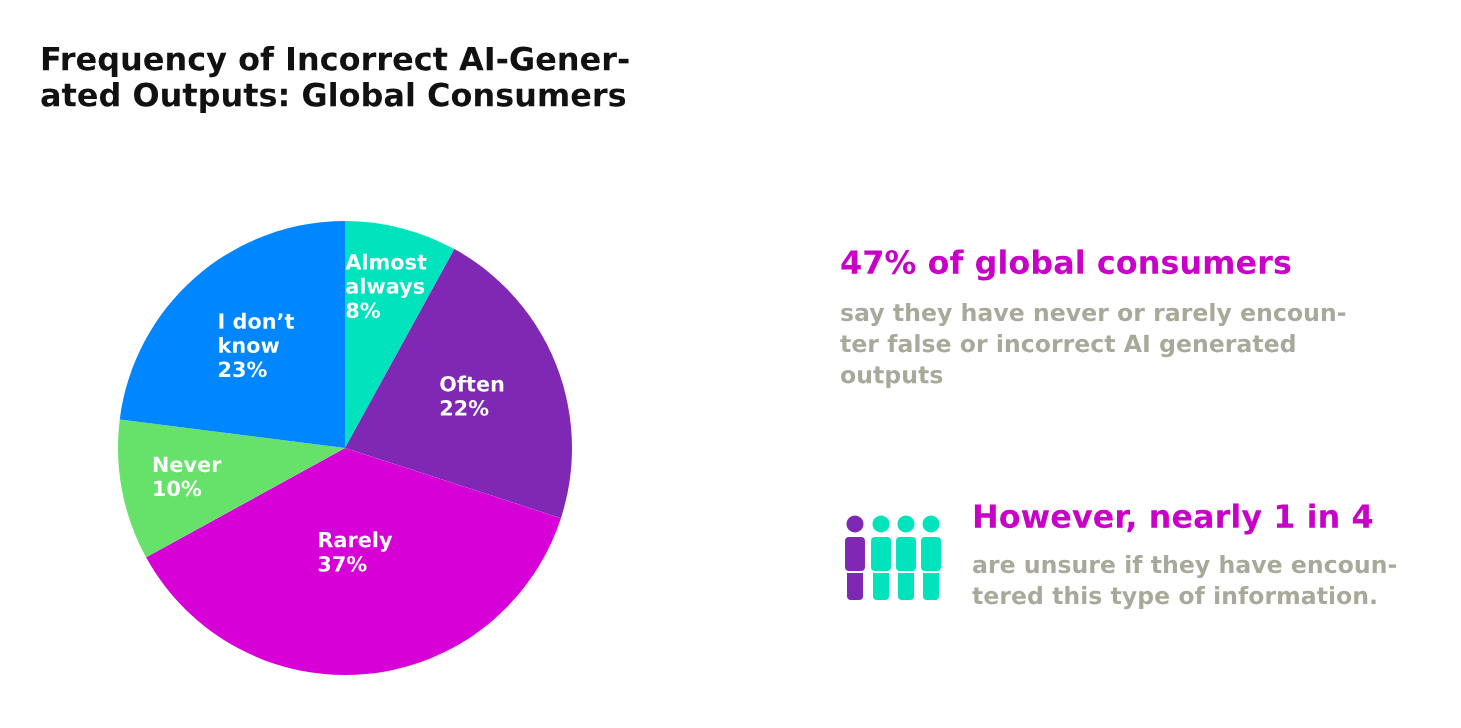  Describe the element at coordinates (1173, 519) in the screenshot. I see `text: However, nearly 1 in 4` at that location.